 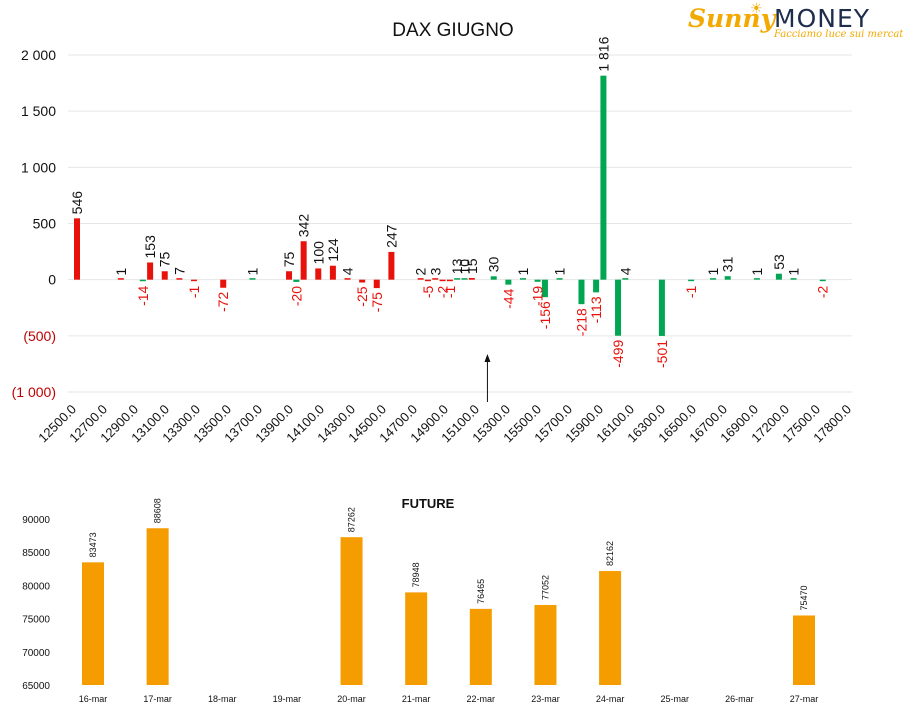 I want to click on dax-data-label: -44, so click(x=508, y=298).